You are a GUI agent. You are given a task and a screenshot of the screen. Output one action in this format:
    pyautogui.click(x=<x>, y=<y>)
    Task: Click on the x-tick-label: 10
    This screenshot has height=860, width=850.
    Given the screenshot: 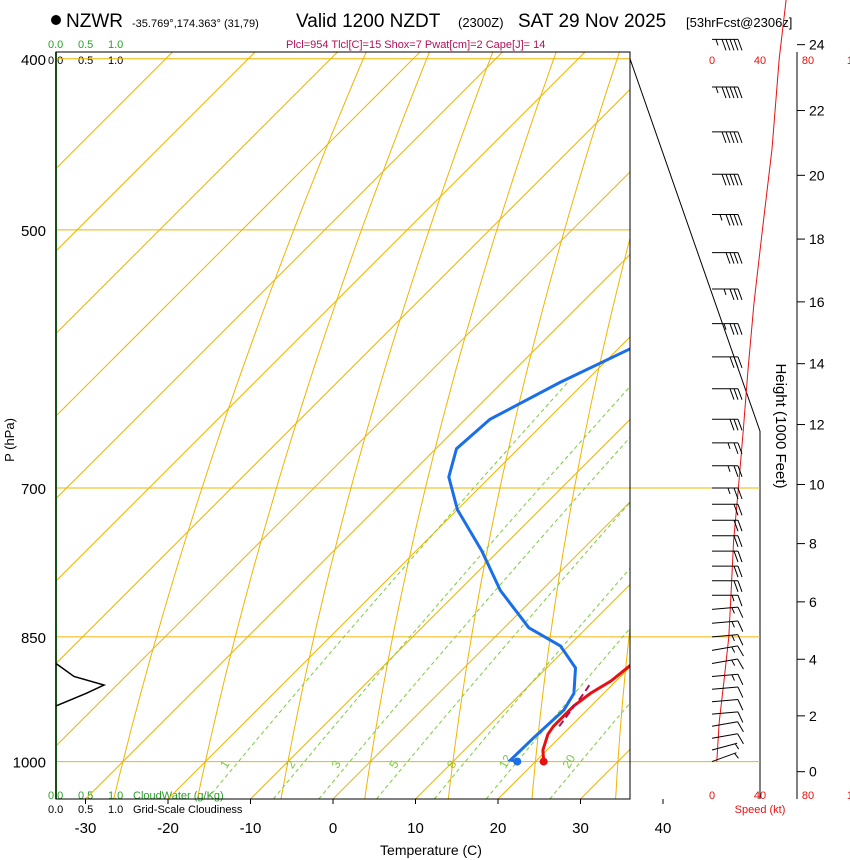 What is the action you would take?
    pyautogui.click(x=415, y=828)
    